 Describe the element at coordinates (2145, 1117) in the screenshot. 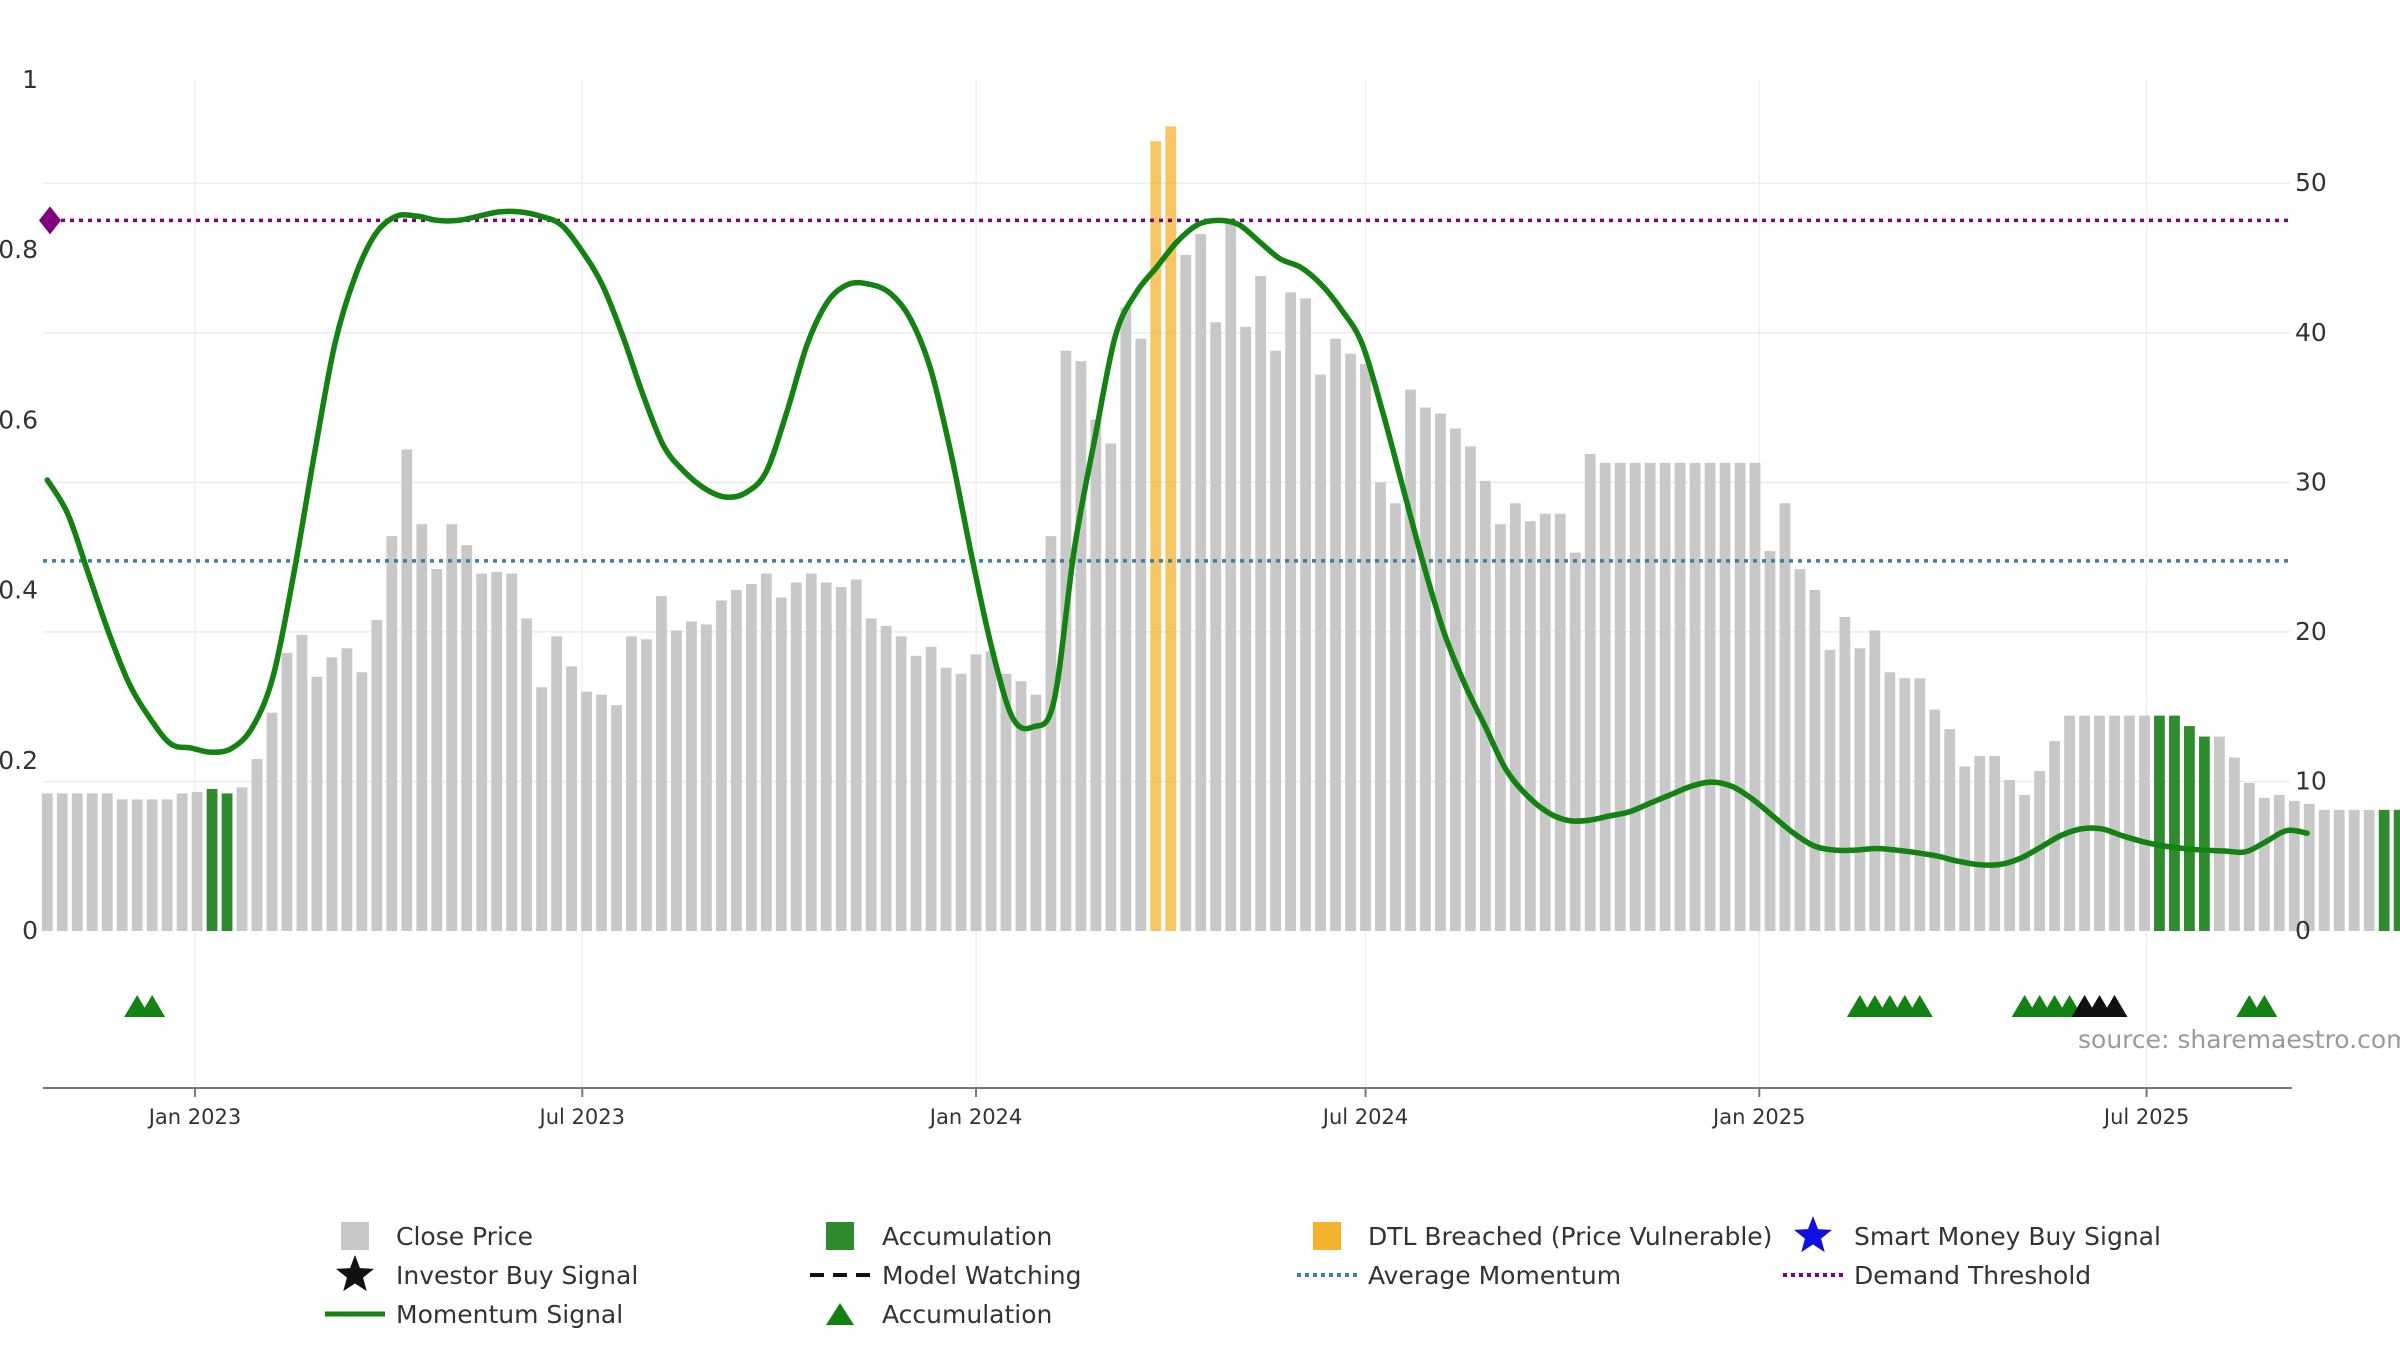

I see `x-tick-label-5: Jul 2025` at that location.